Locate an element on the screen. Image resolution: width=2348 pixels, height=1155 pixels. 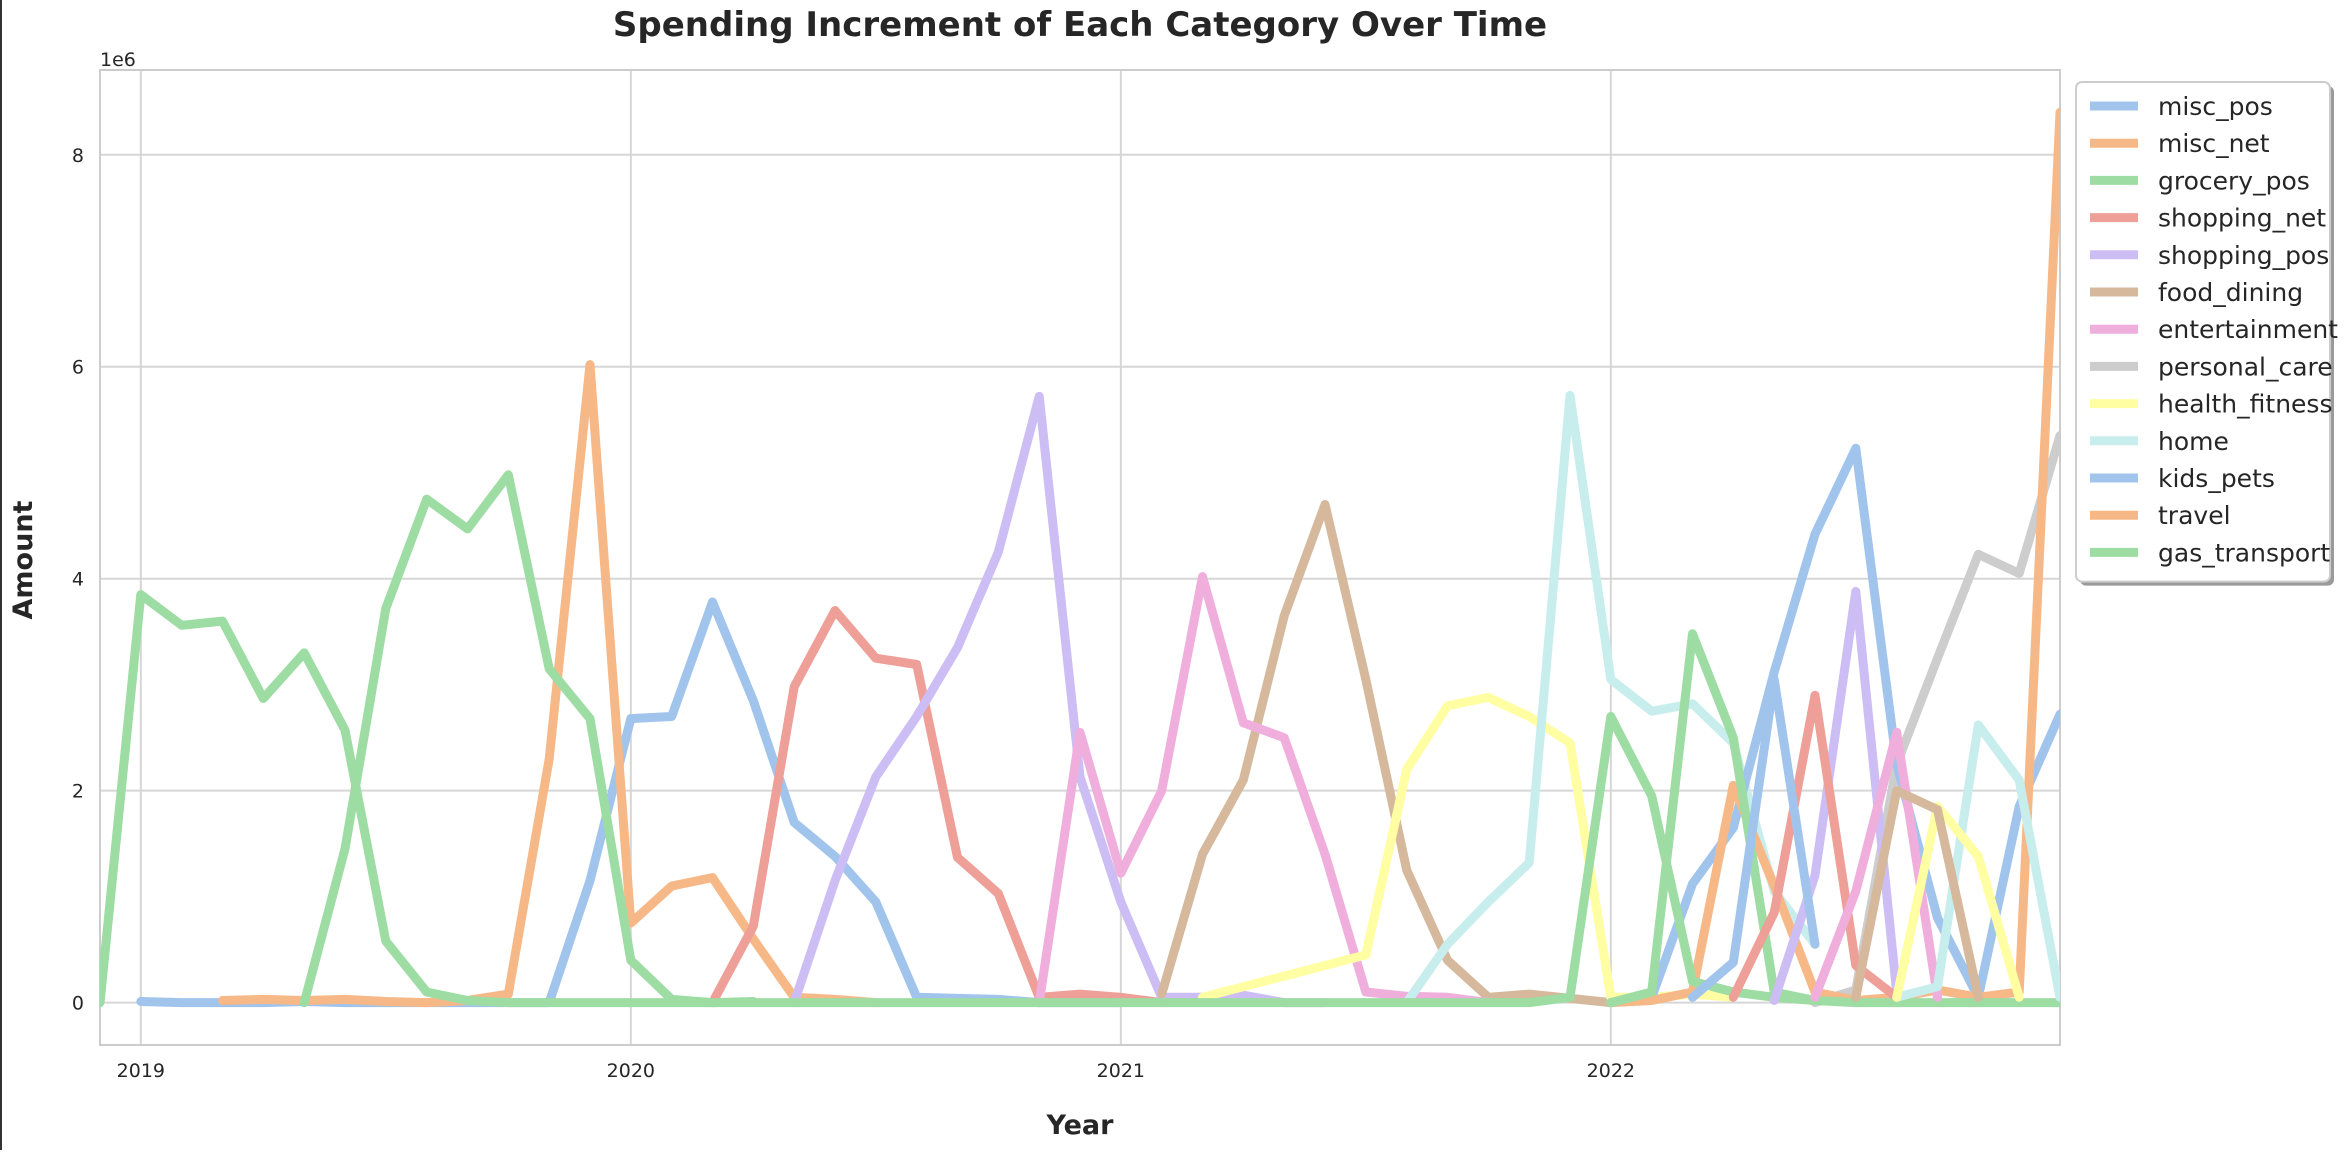
legend-box is located at coordinates (2203, 332).